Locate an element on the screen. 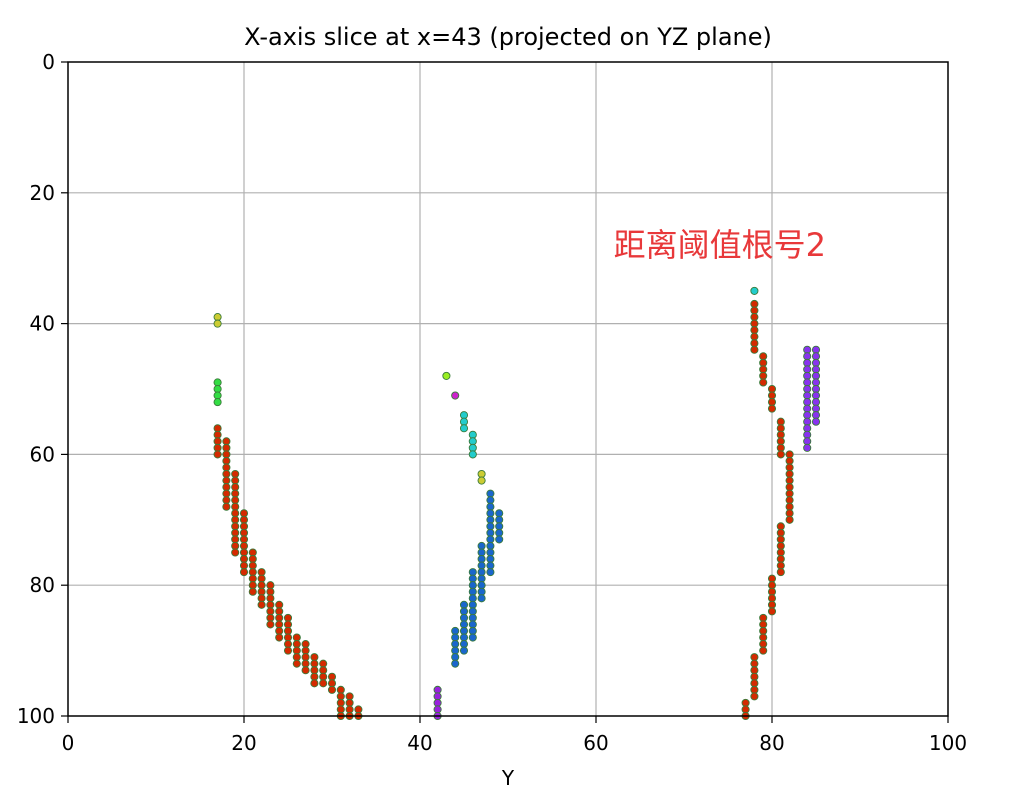 Image resolution: width=1025 pixels, height=798 pixels. x-tick-label: 40 is located at coordinates (419, 743).